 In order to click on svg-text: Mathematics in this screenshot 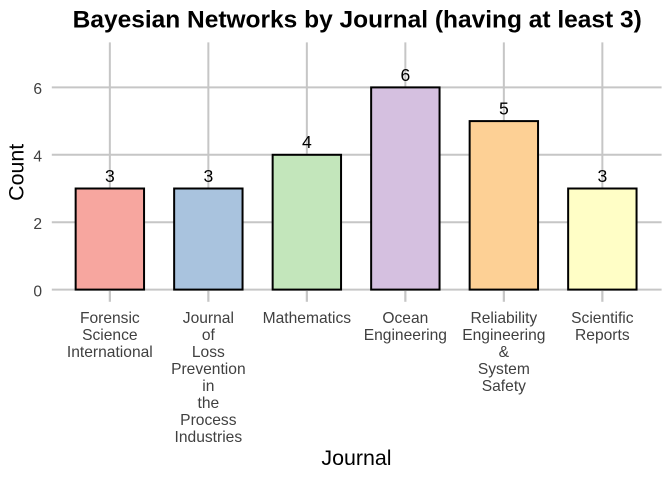, I will do `click(307, 318)`.